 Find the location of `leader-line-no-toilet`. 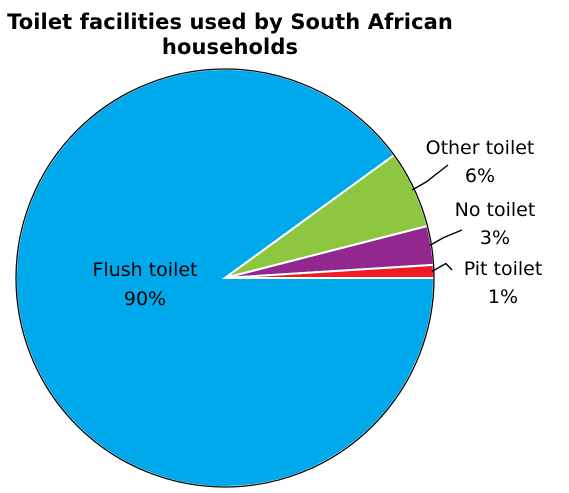

leader-line-no-toilet is located at coordinates (446, 238).